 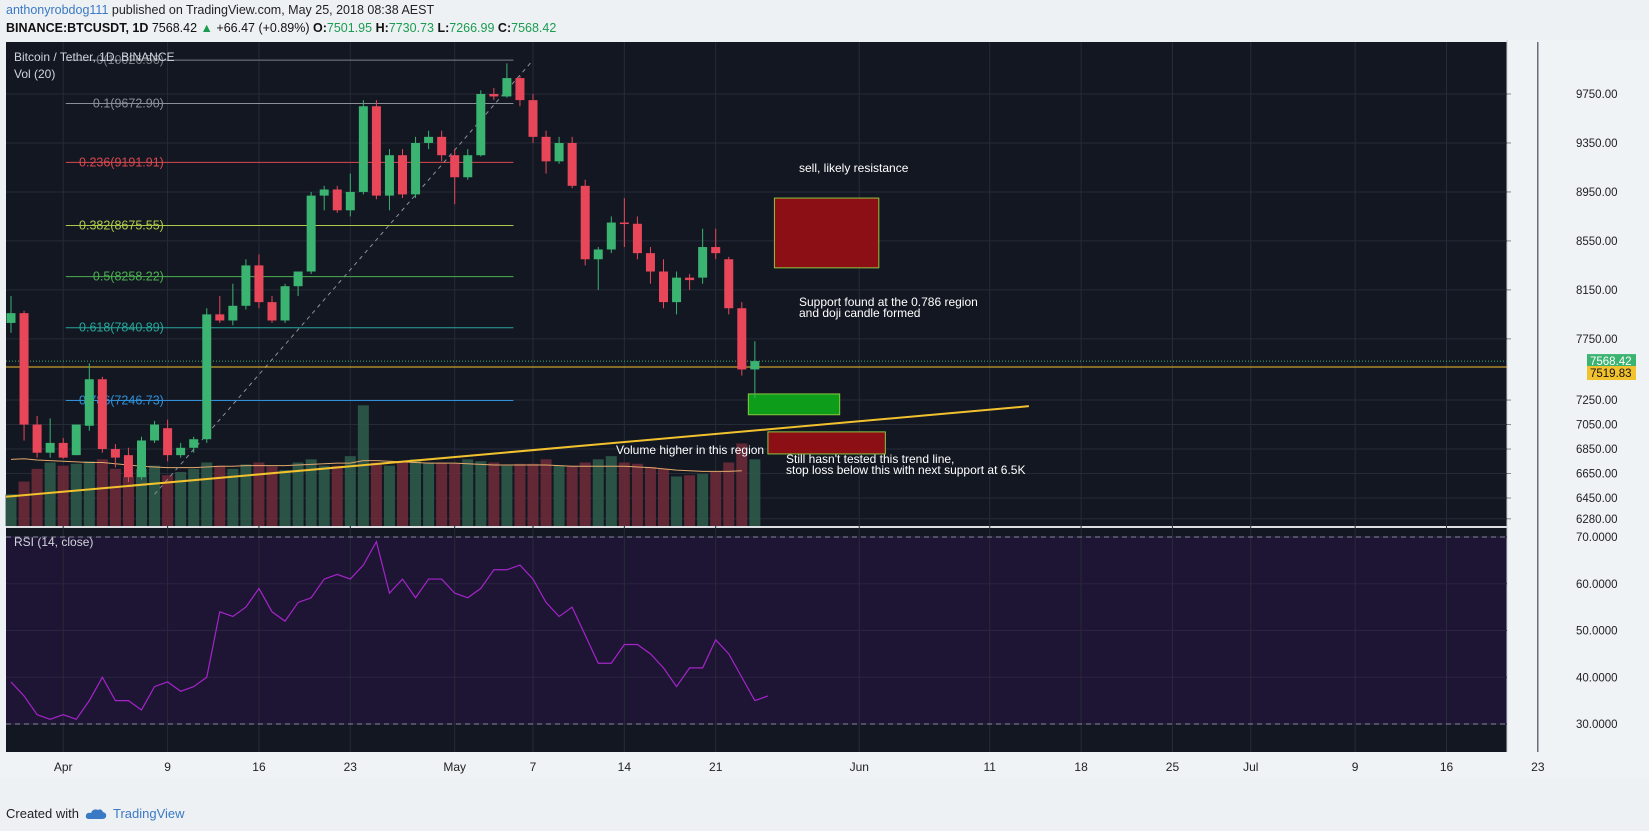 What do you see at coordinates (53, 542) in the screenshot?
I see `rsi-label: RSI (14, close)` at bounding box center [53, 542].